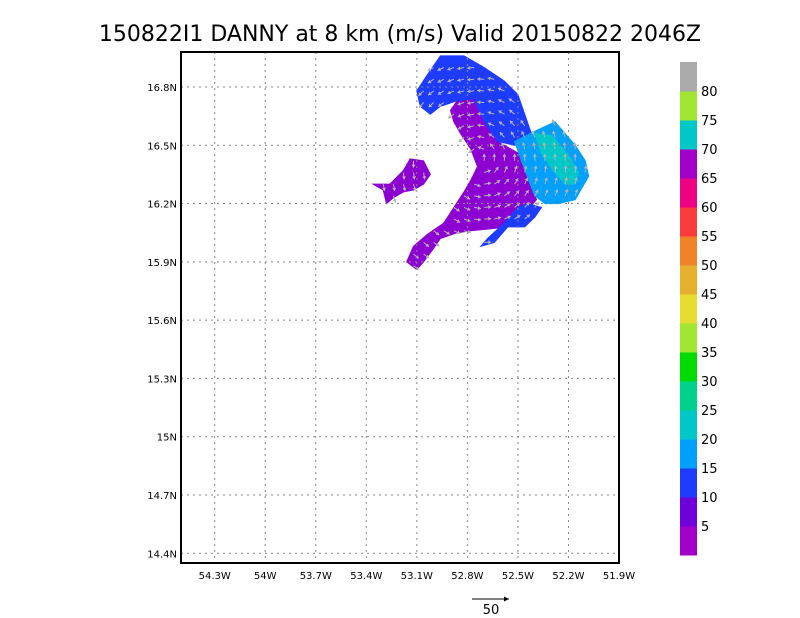 The height and width of the screenshot is (618, 800). What do you see at coordinates (506, 599) in the screenshot?
I see `vector-scale-arrowhead` at bounding box center [506, 599].